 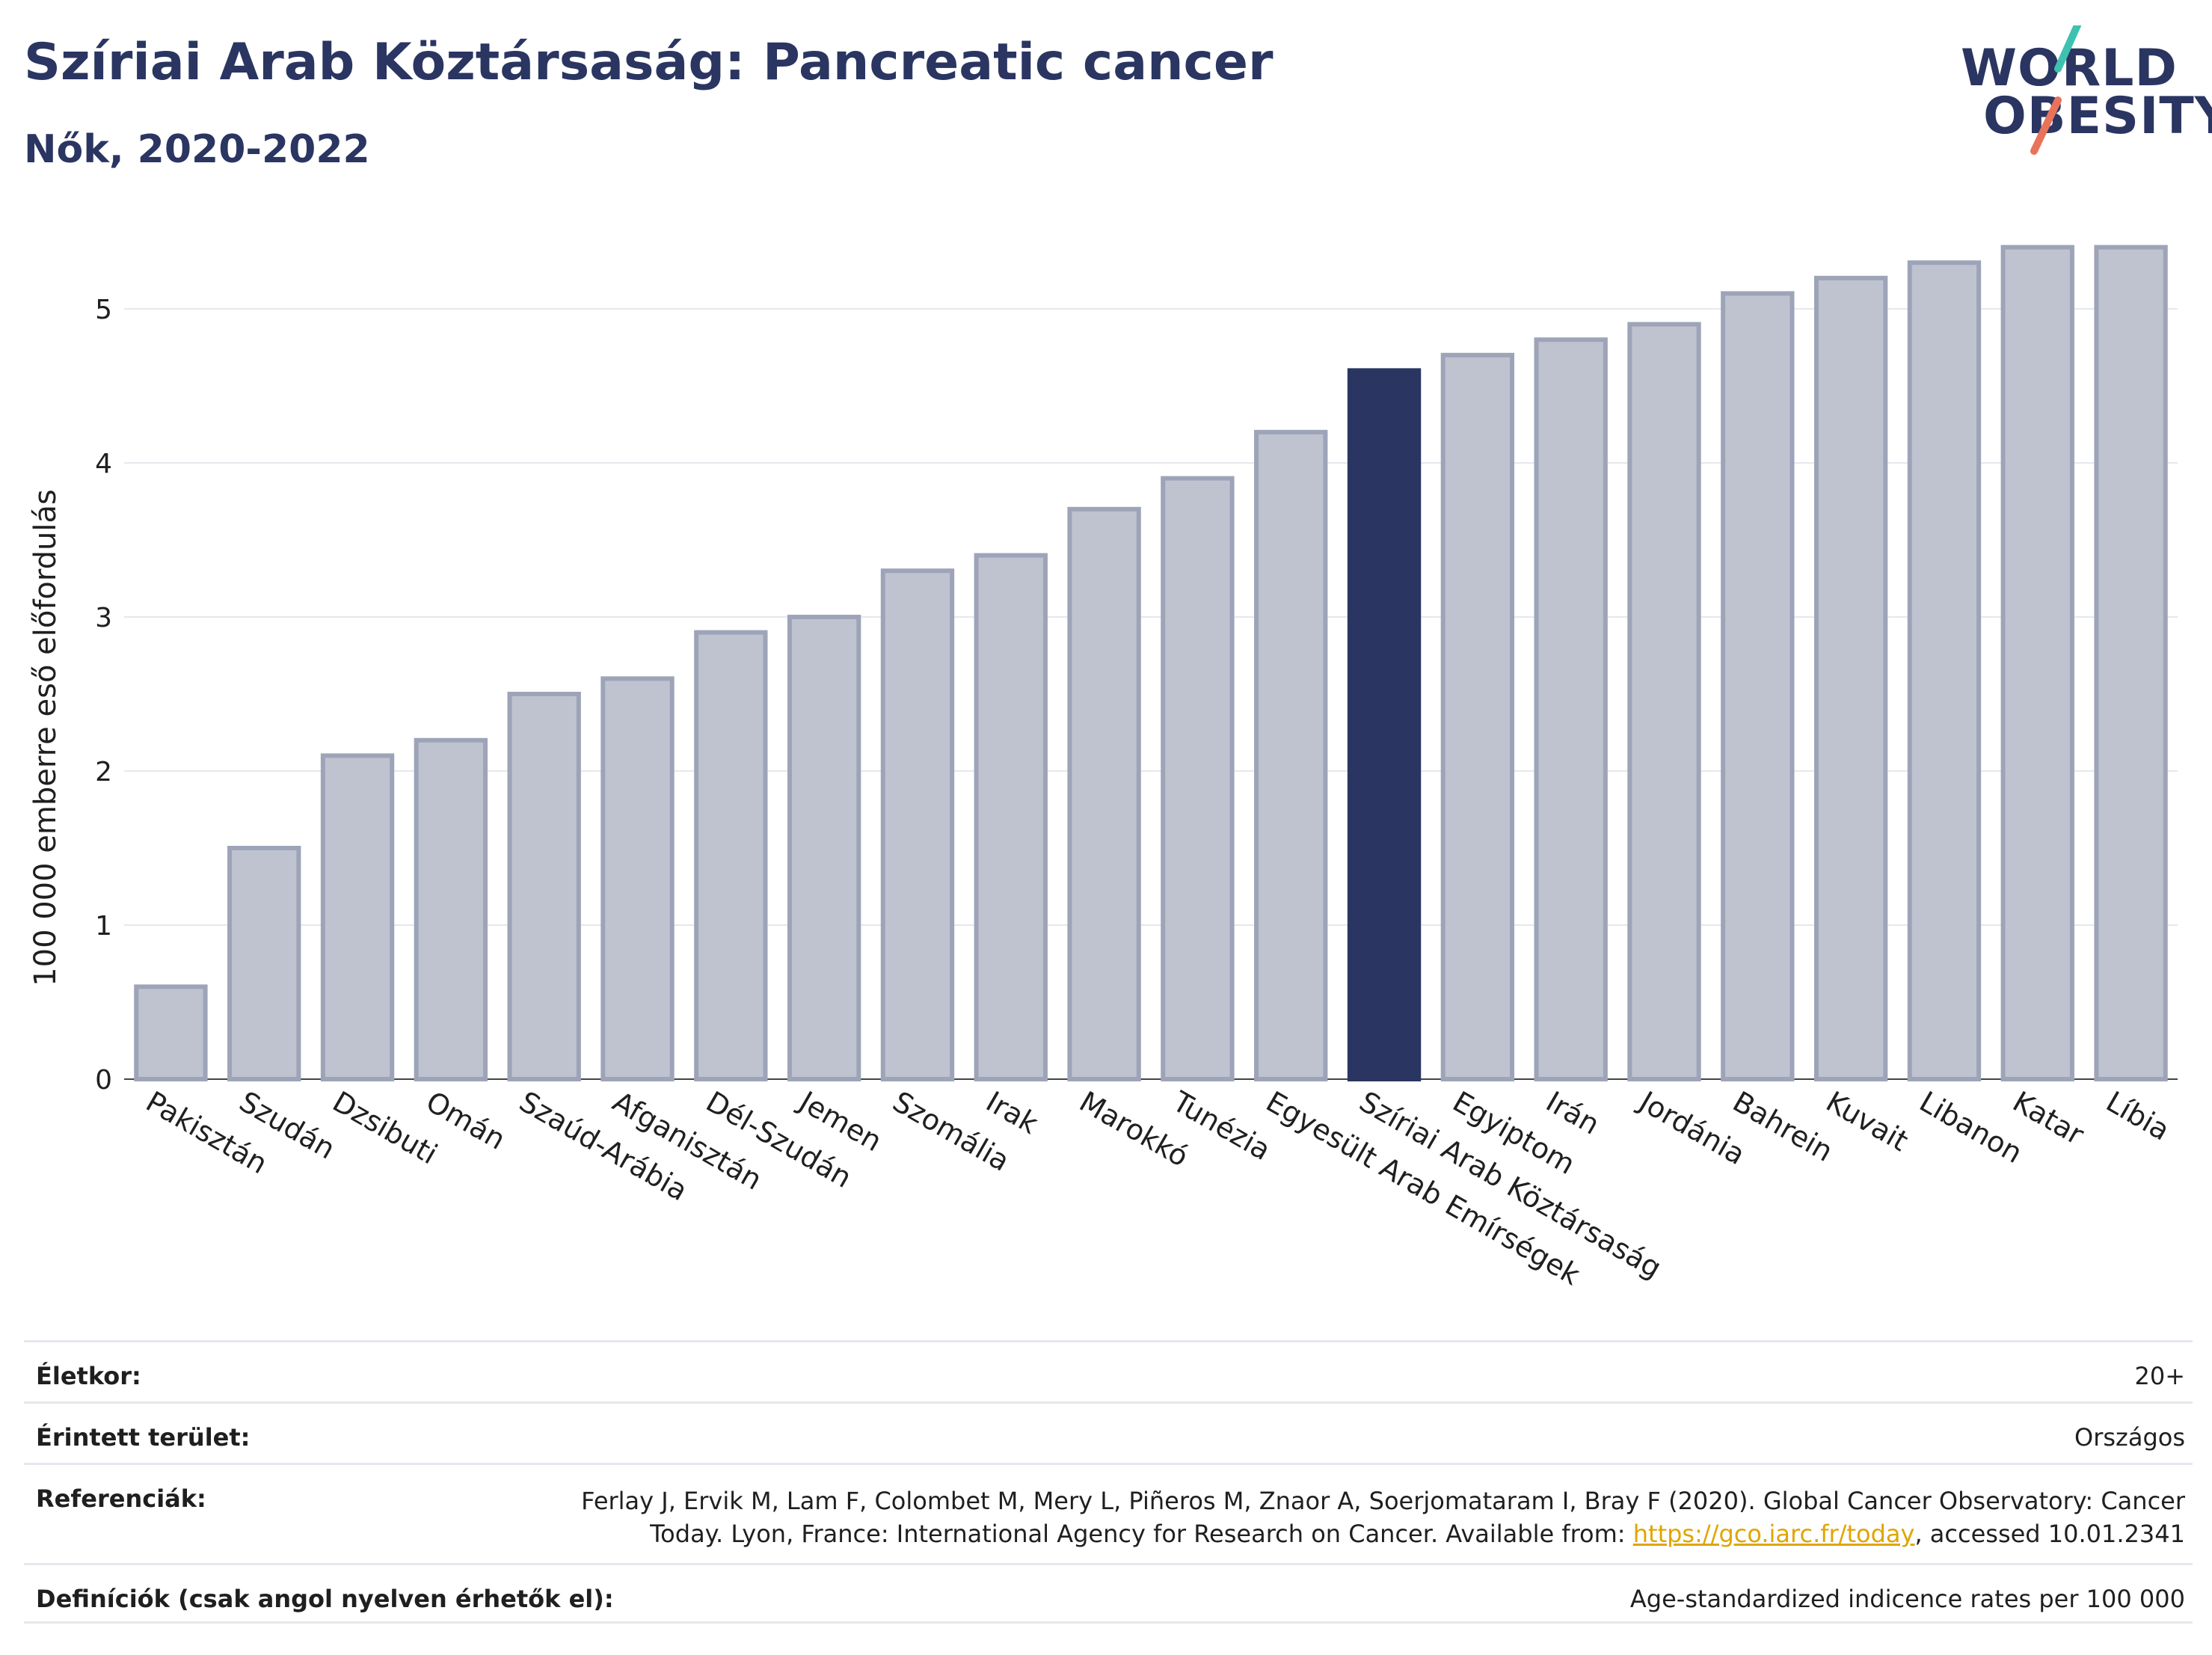 I want to click on y-tick-label-1: 1, so click(x=103, y=926).